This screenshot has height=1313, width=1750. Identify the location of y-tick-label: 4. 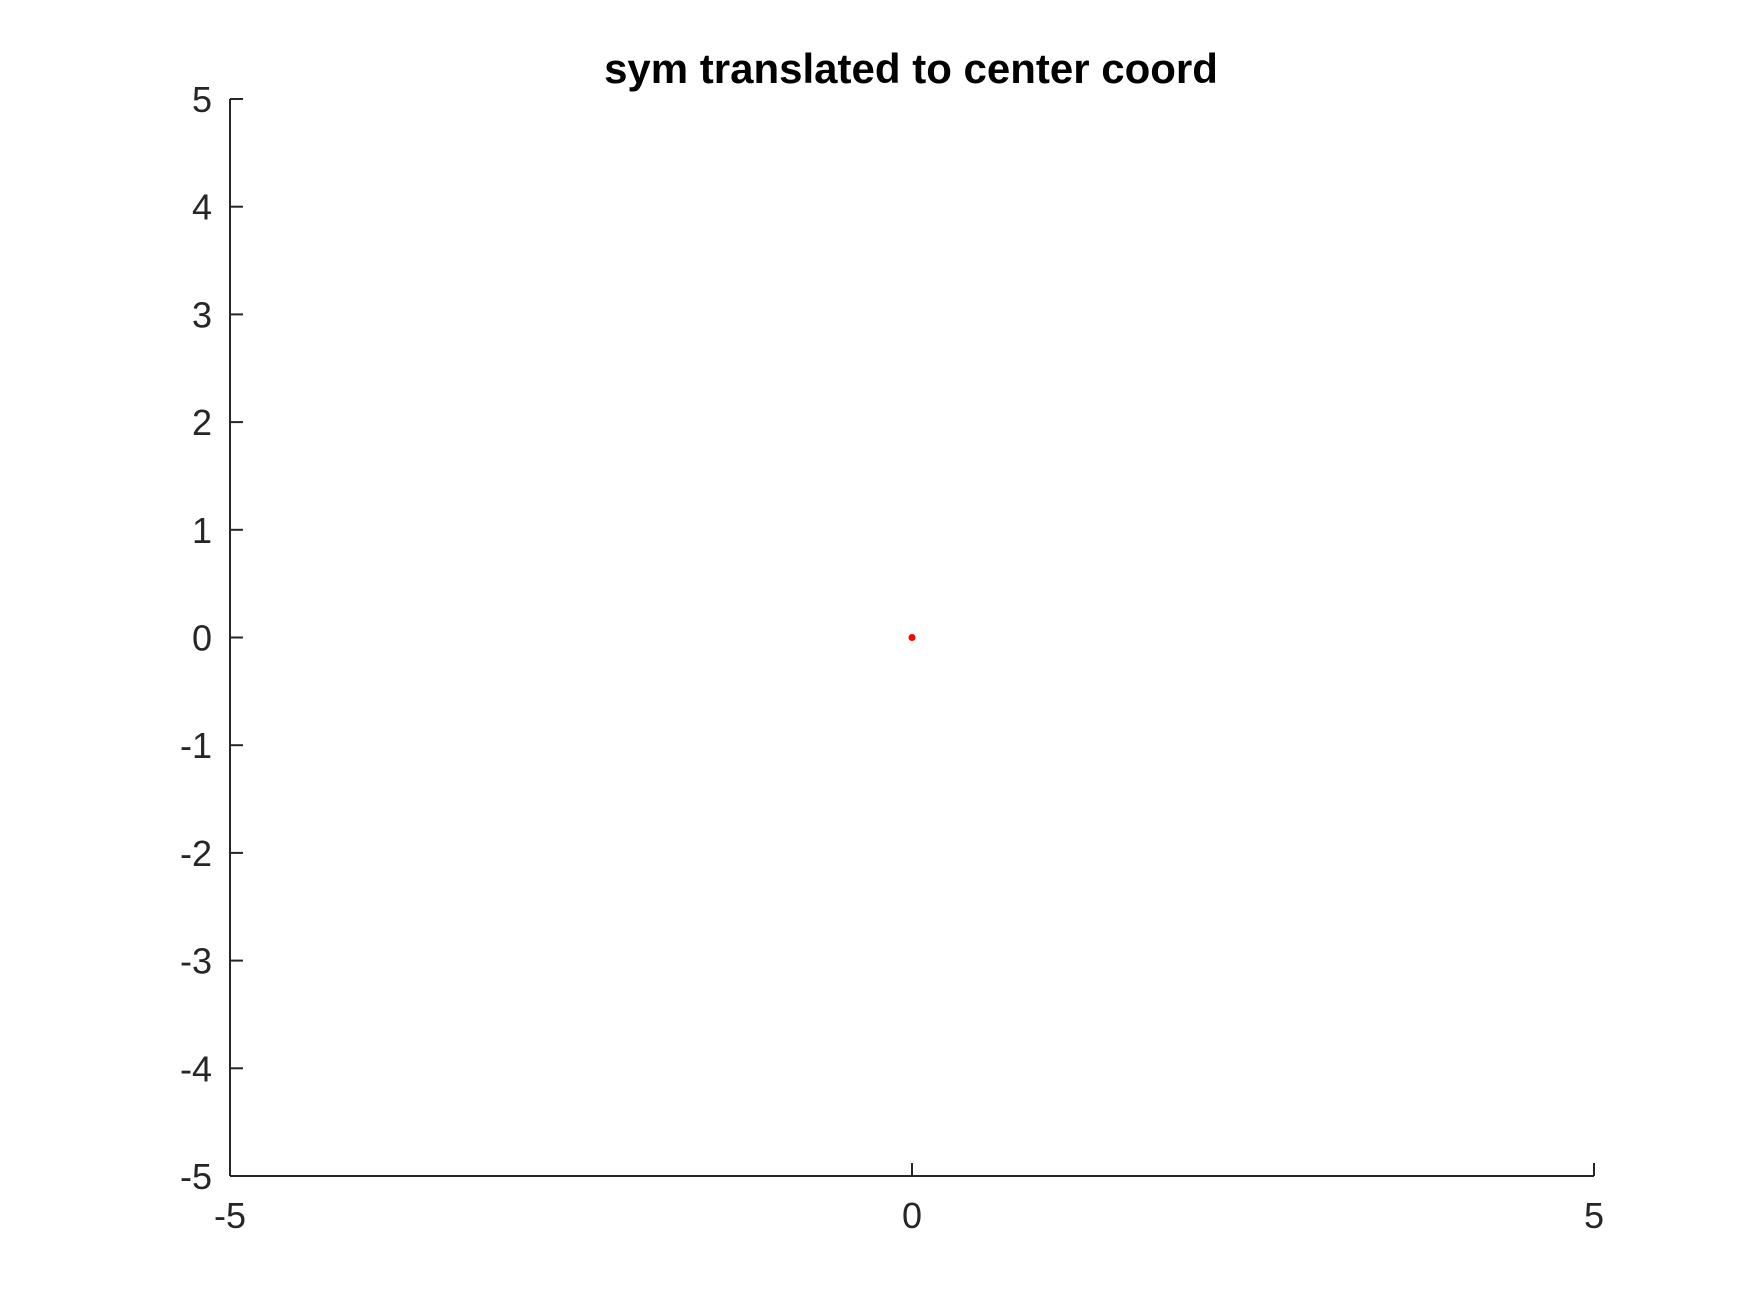
(202, 207).